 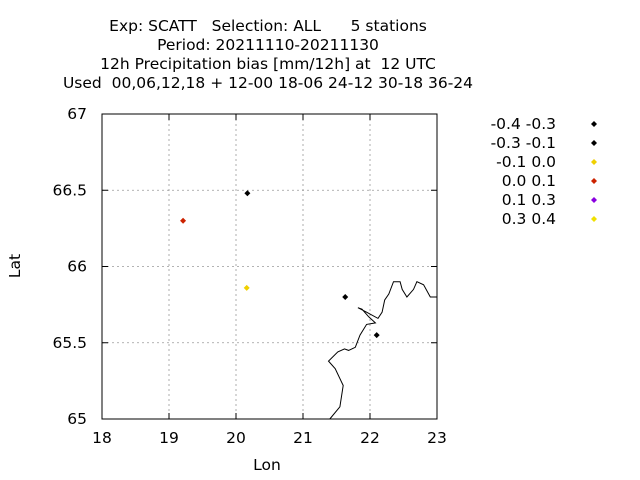 I want to click on legend-label: -0.1 0.0, so click(x=526, y=162).